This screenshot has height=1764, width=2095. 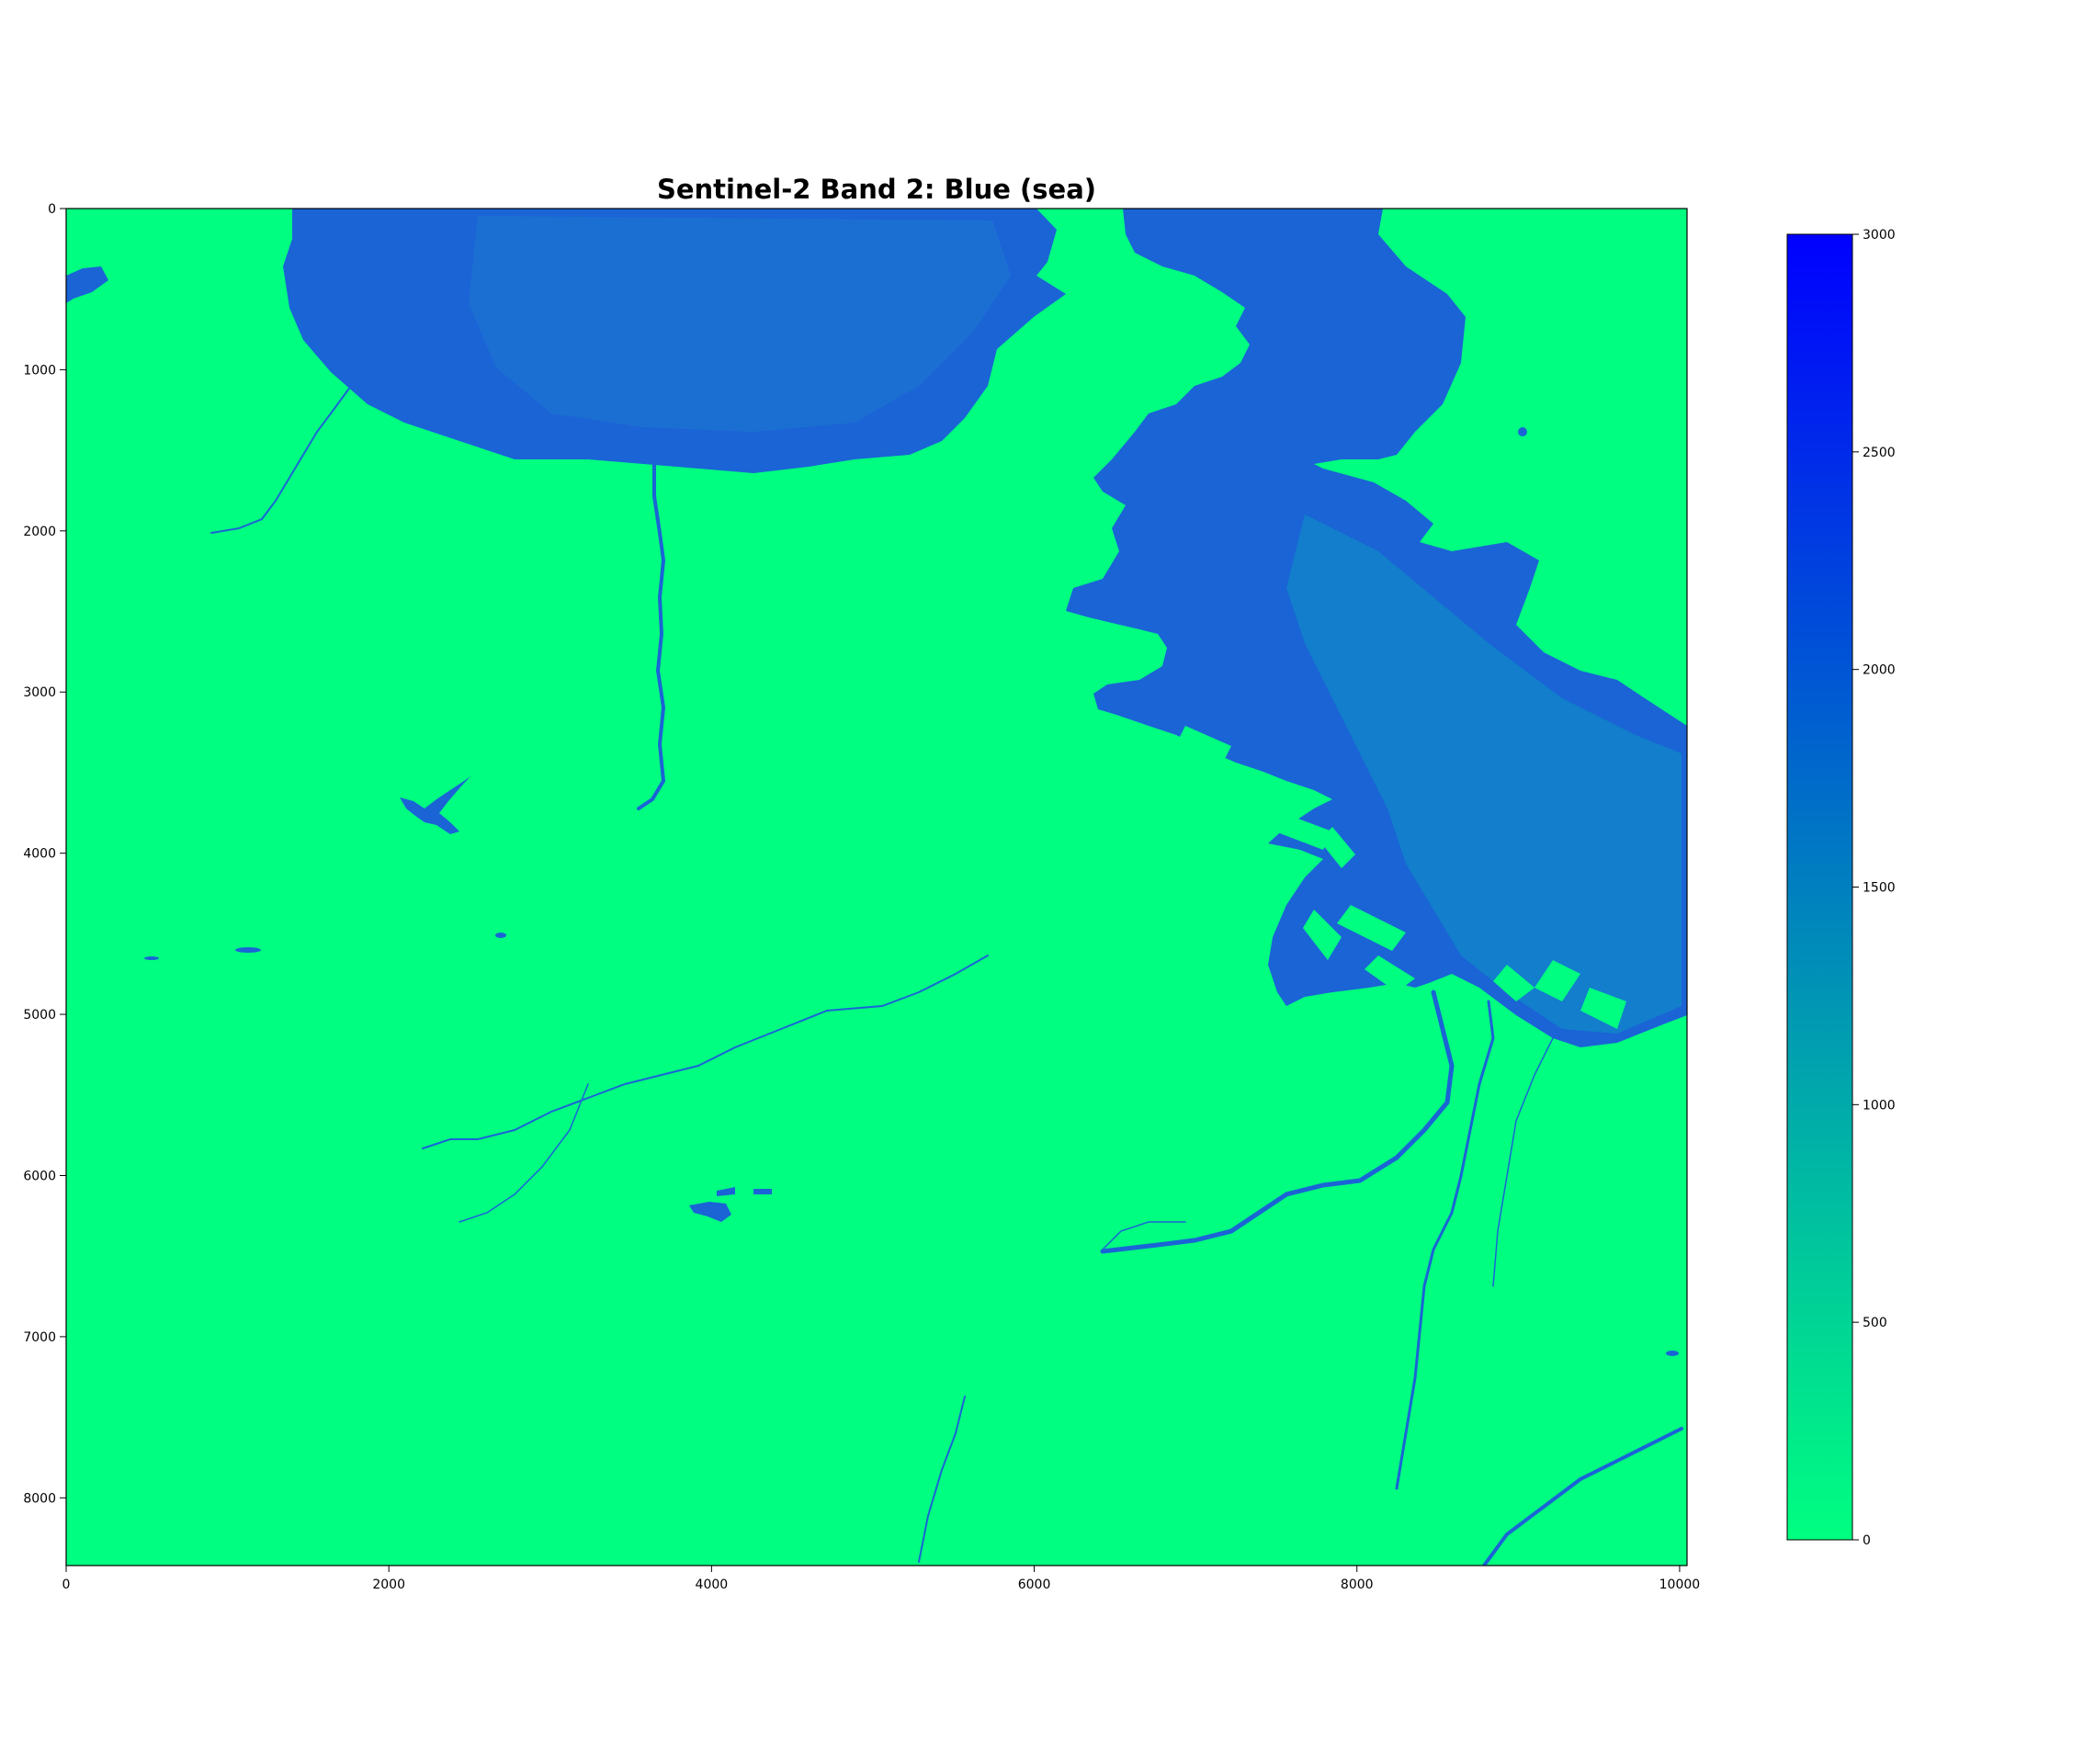 I want to click on y-tick-label: 8000, so click(x=39, y=1499).